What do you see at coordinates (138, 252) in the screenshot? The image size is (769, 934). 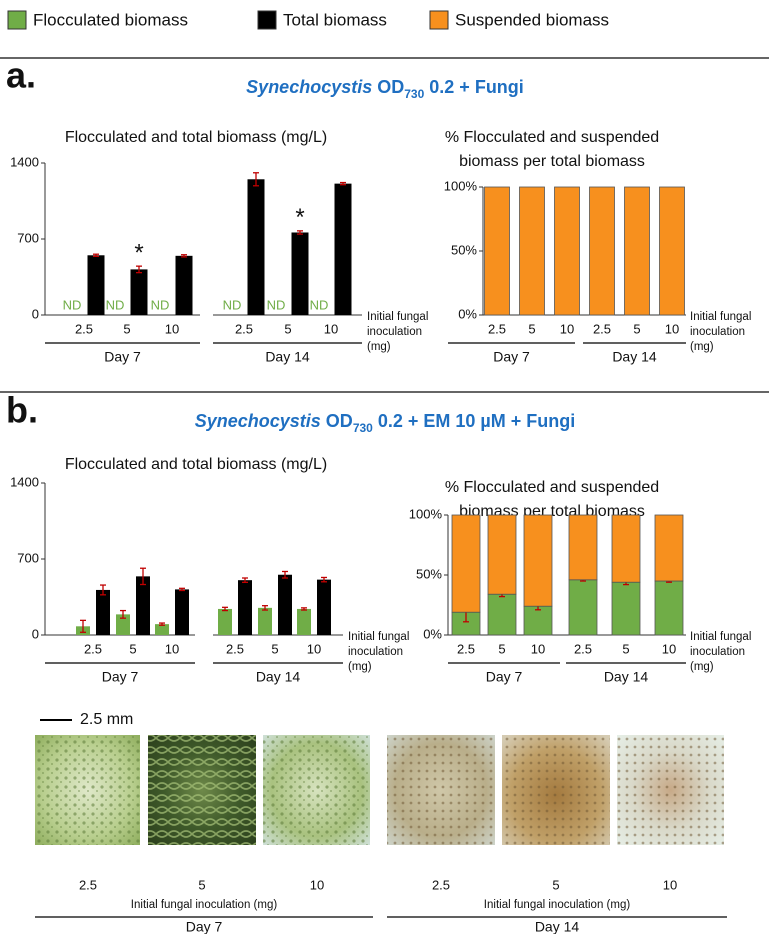 I see `significance-mark: *` at bounding box center [138, 252].